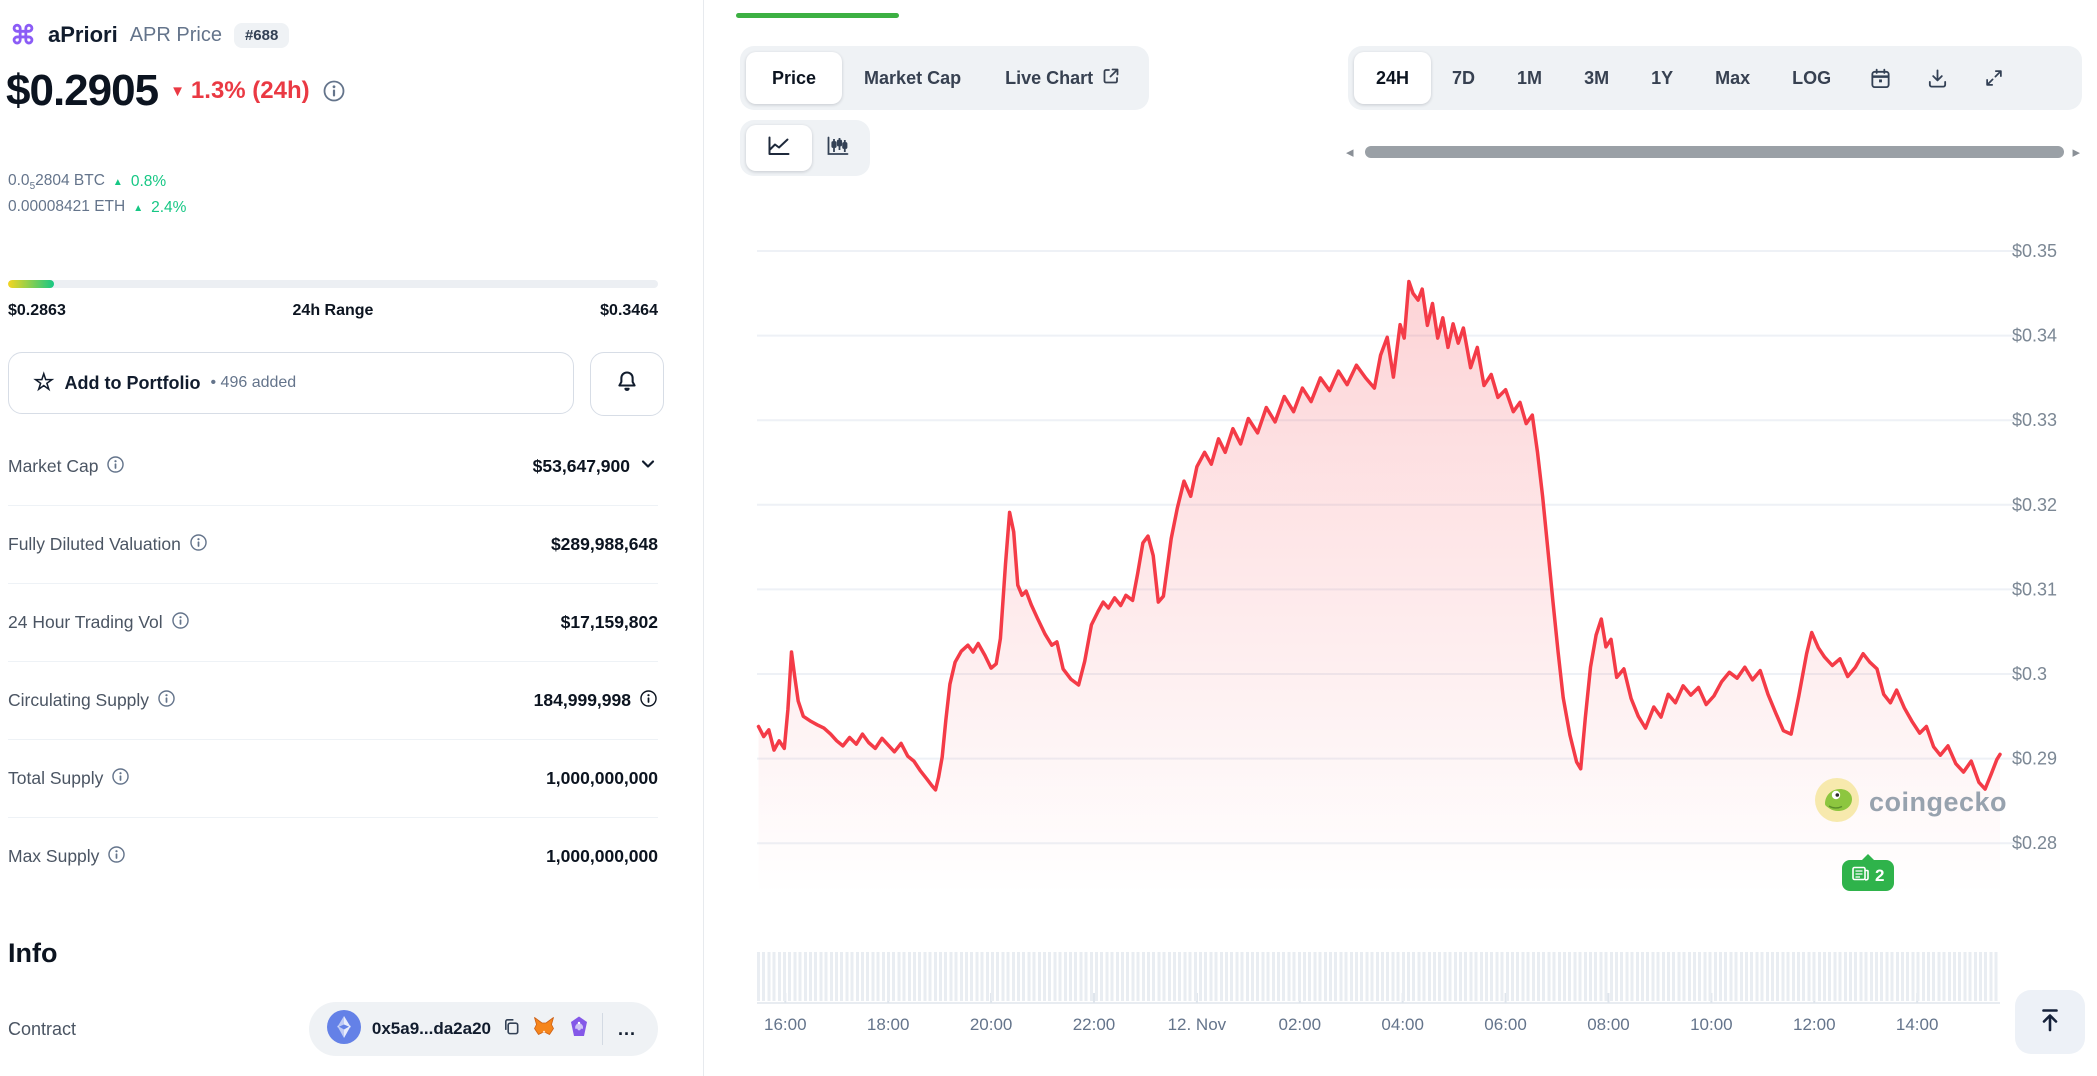 The width and height of the screenshot is (2097, 1076). Describe the element at coordinates (1378, 976) in the screenshot. I see `chart-minimap-band` at that location.